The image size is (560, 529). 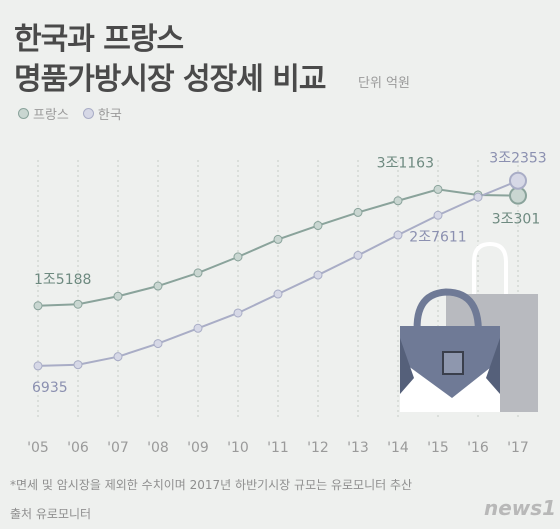 I want to click on bag-illustration, so click(x=469, y=326).